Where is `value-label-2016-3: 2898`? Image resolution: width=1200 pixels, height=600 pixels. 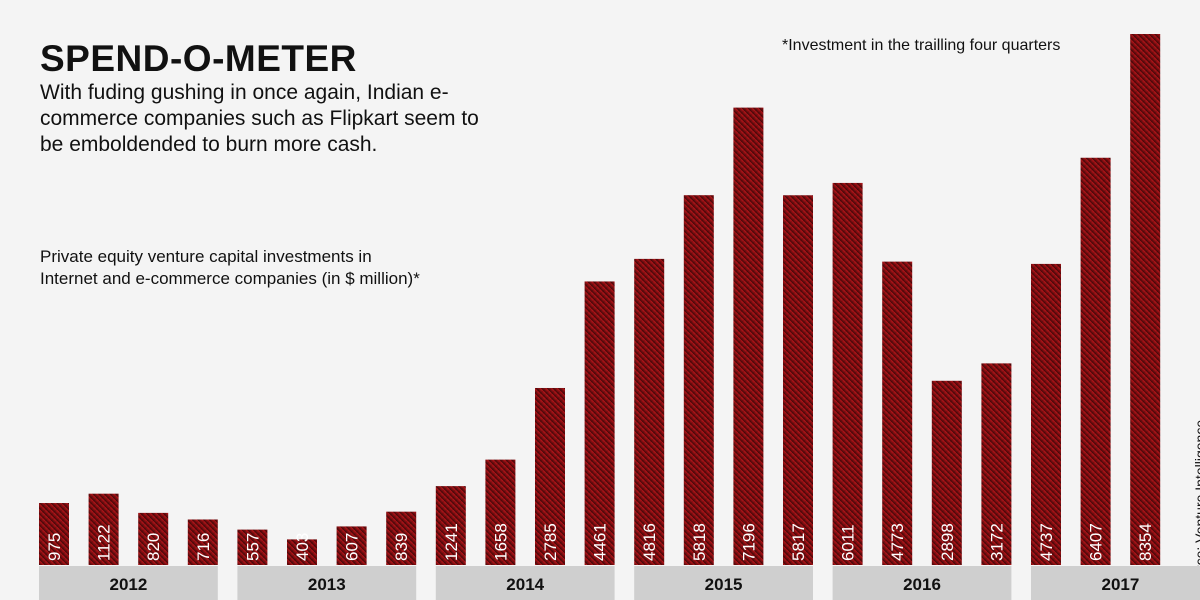
value-label-2016-3: 2898 is located at coordinates (947, 542).